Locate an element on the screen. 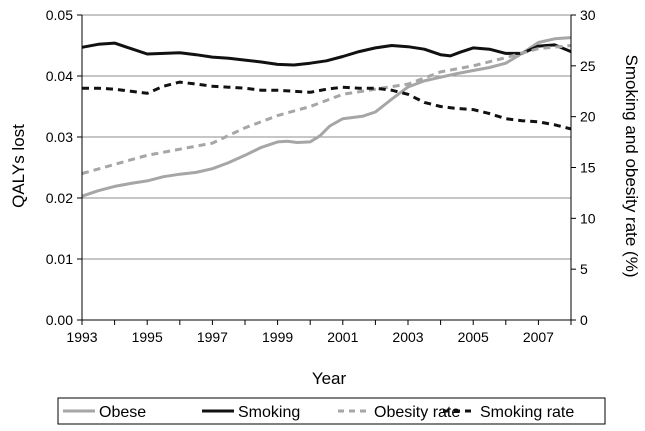  y-right-tick-label: 25 is located at coordinates (588, 66).